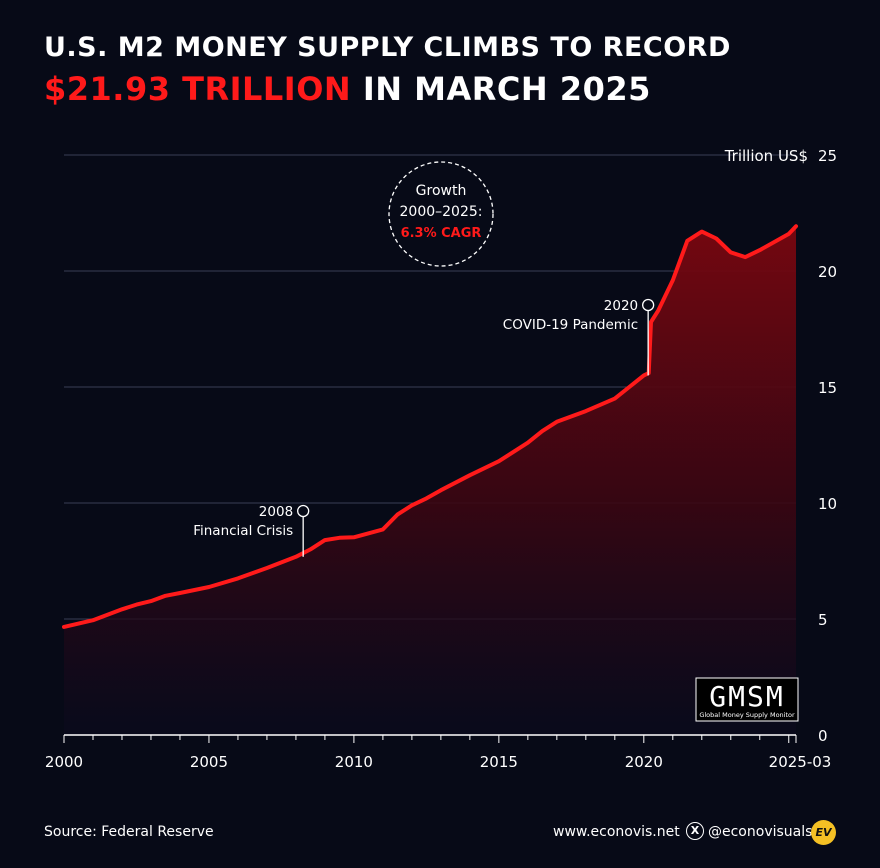 The image size is (880, 868). I want to click on gmsm-logo: GMSM Global Money Supply Monitor, so click(747, 699).